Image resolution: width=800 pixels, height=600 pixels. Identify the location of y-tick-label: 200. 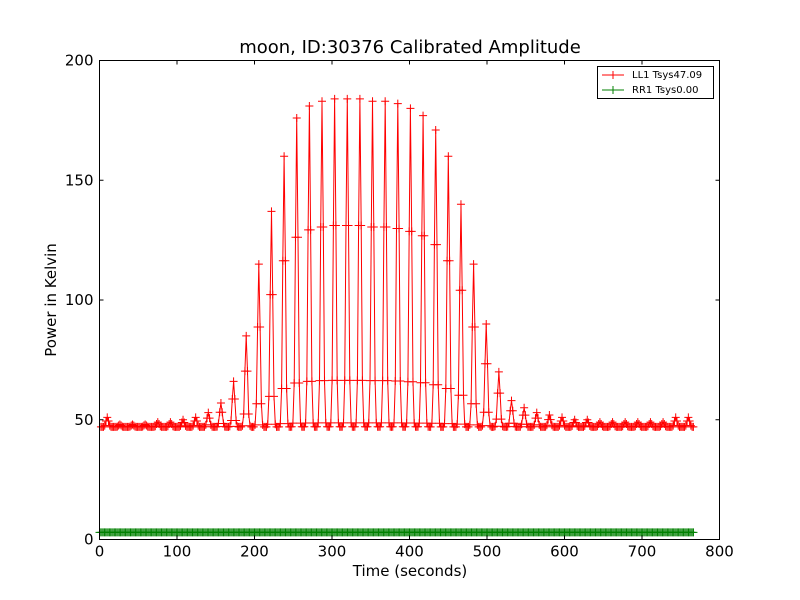
(79, 61).